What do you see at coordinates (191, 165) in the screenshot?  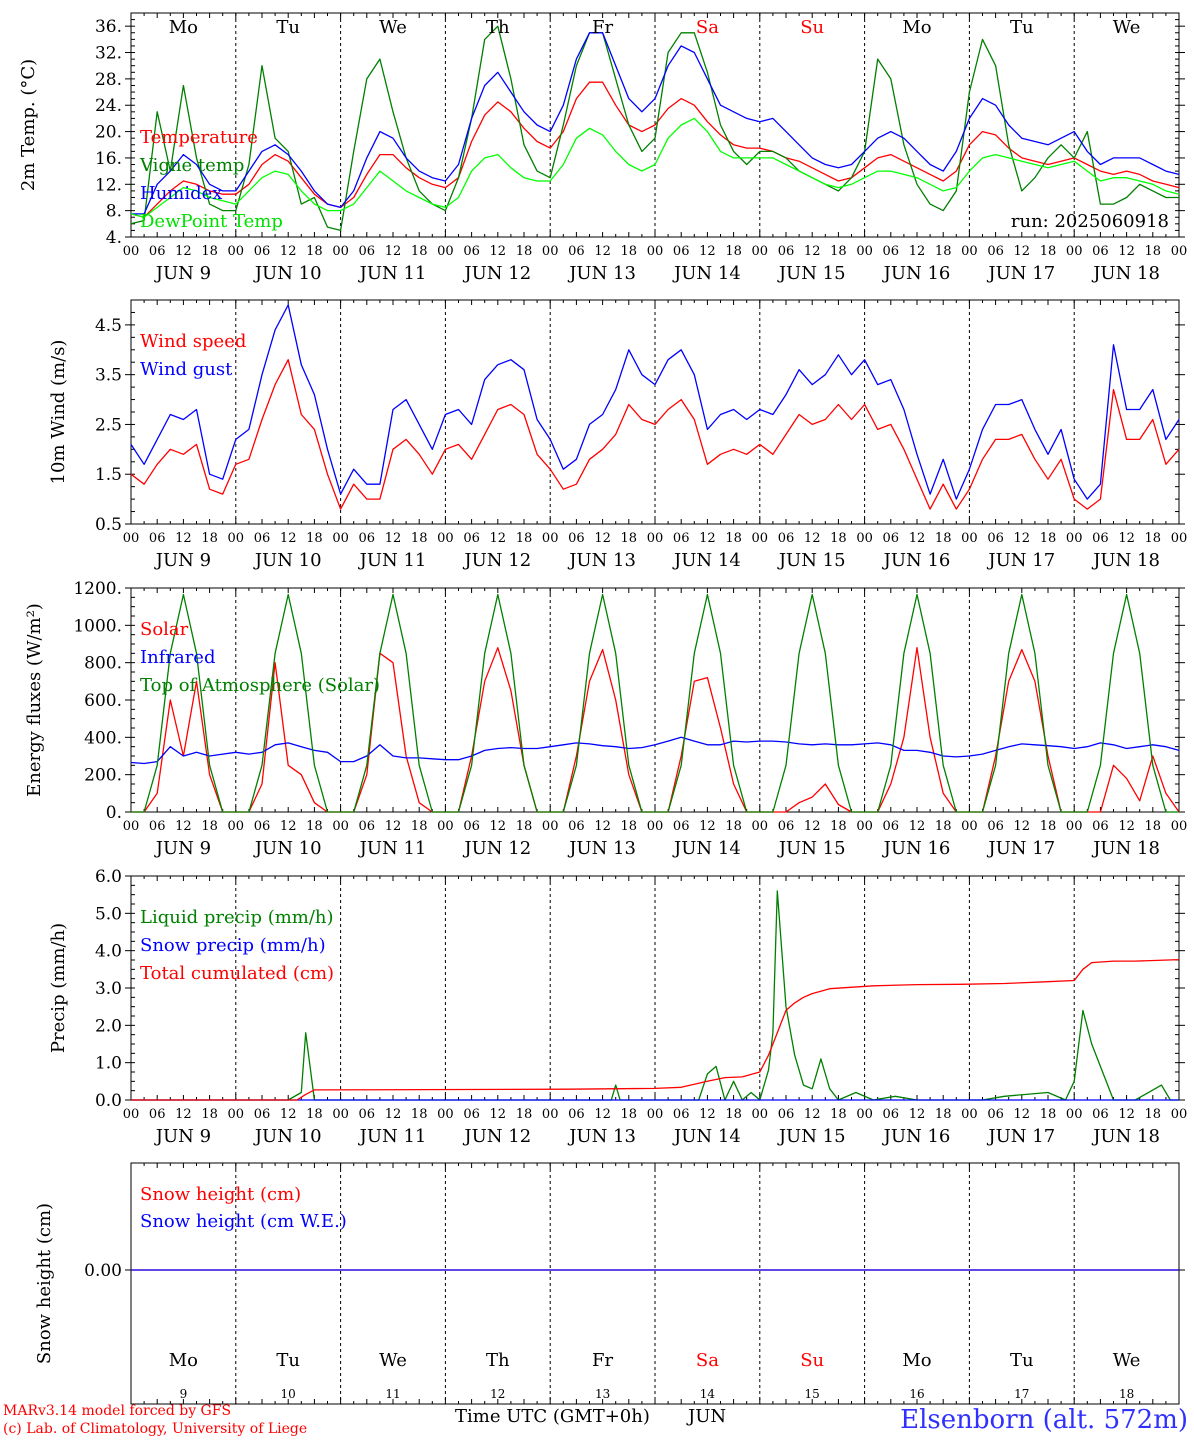 I see `legend-entry-0-1: Vigne temp` at bounding box center [191, 165].